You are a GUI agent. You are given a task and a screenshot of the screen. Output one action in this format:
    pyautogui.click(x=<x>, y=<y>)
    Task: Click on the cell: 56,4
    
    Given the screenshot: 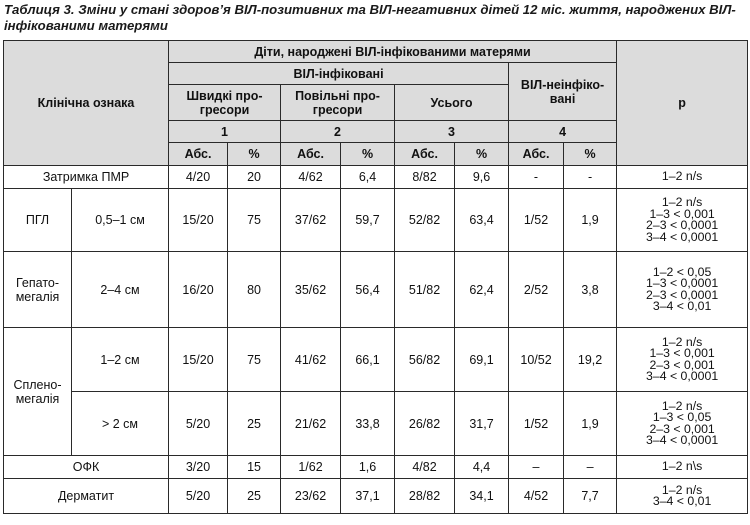 What is the action you would take?
    pyautogui.click(x=368, y=289)
    